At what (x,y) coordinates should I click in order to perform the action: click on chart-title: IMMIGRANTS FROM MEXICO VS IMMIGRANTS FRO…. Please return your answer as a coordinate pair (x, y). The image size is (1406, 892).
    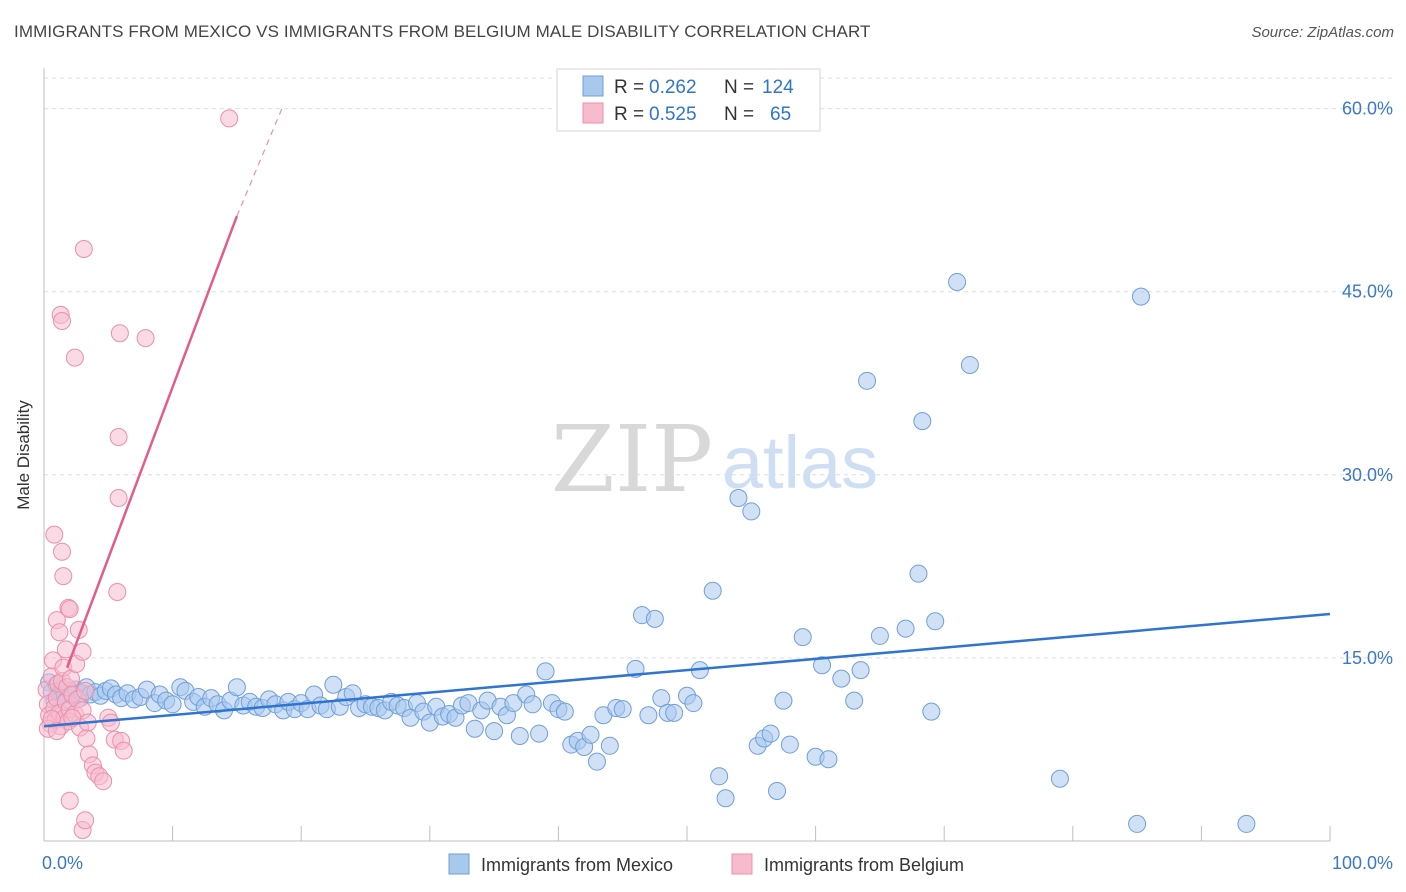
    Looking at the image, I should click on (442, 31).